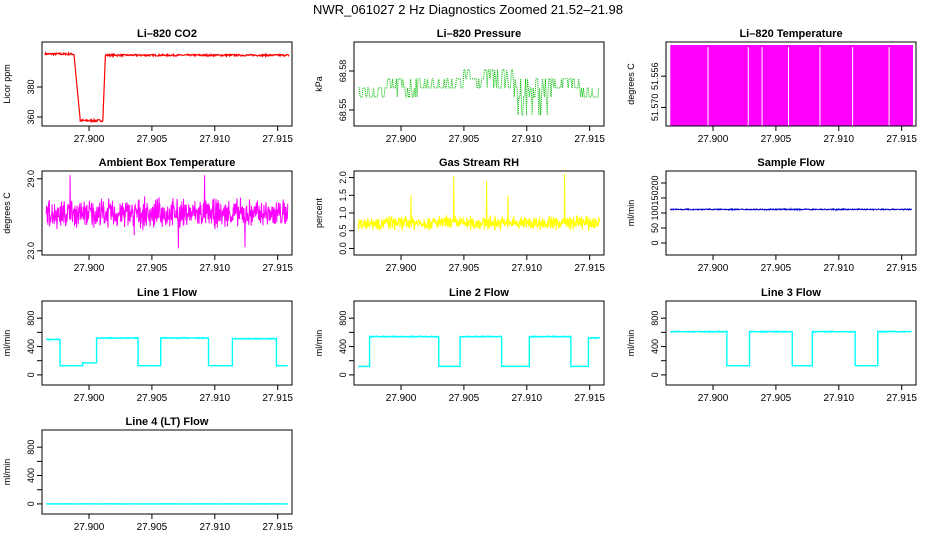  What do you see at coordinates (319, 212) in the screenshot?
I see `y-axis-label: percent` at bounding box center [319, 212].